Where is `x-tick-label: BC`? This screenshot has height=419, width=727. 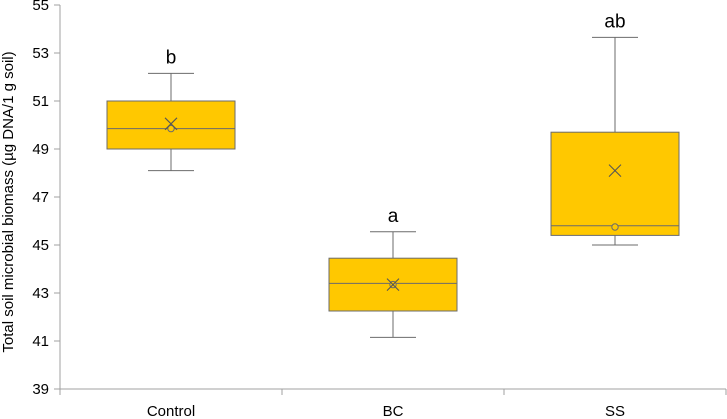 x-tick-label: BC is located at coordinates (393, 411).